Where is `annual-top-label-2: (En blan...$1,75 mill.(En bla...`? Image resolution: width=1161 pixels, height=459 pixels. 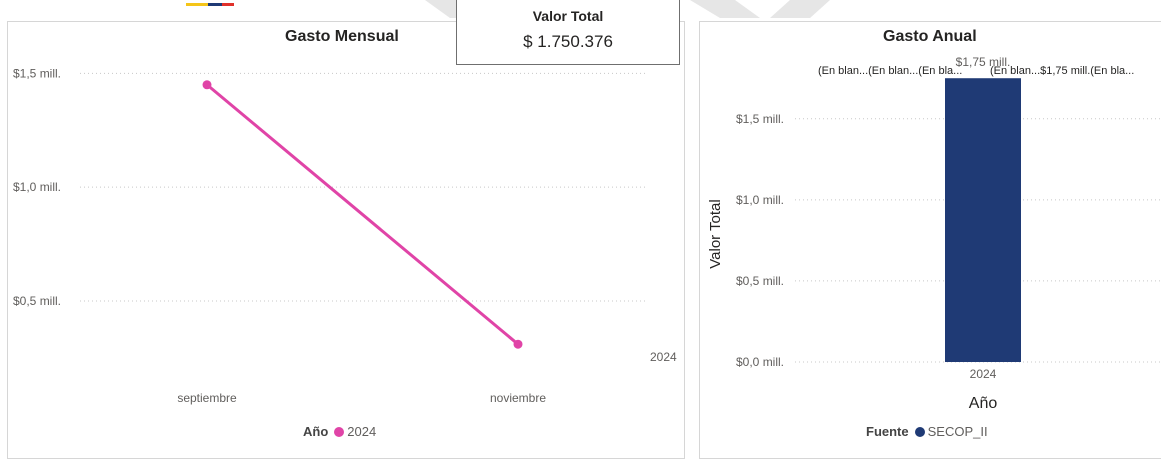
annual-top-label-2: (En blan...$1,75 mill.(En bla... is located at coordinates (1062, 71).